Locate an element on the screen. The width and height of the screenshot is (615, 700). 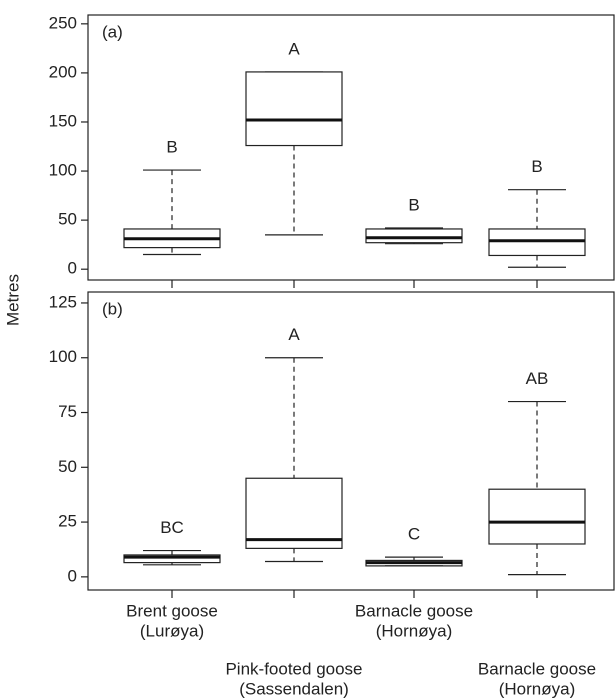
panel-label: (a) is located at coordinates (112, 31).